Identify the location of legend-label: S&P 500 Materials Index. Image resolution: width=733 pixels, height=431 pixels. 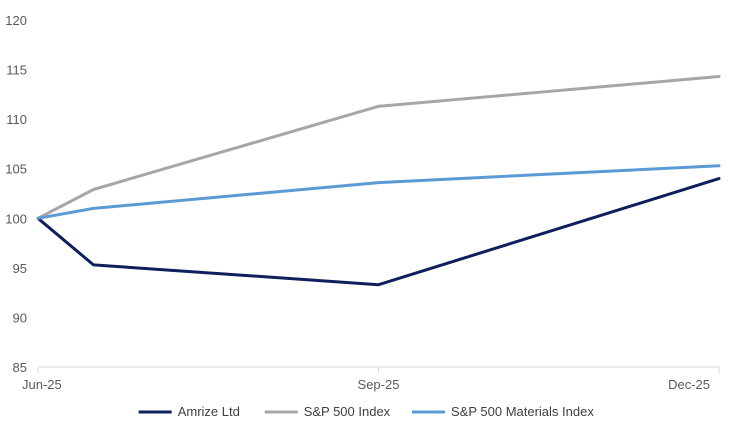
(522, 411).